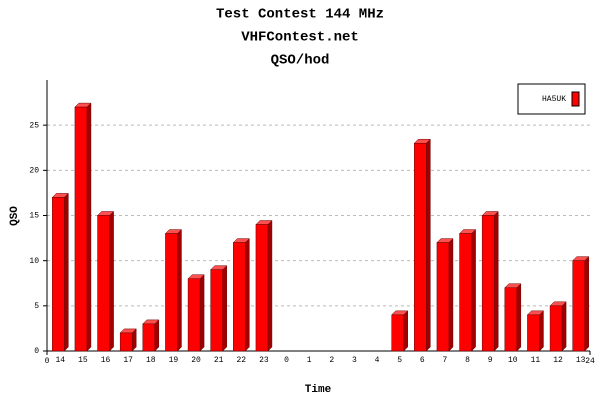 The image size is (600, 400). What do you see at coordinates (581, 360) in the screenshot?
I see `x-tick-label: 13` at bounding box center [581, 360].